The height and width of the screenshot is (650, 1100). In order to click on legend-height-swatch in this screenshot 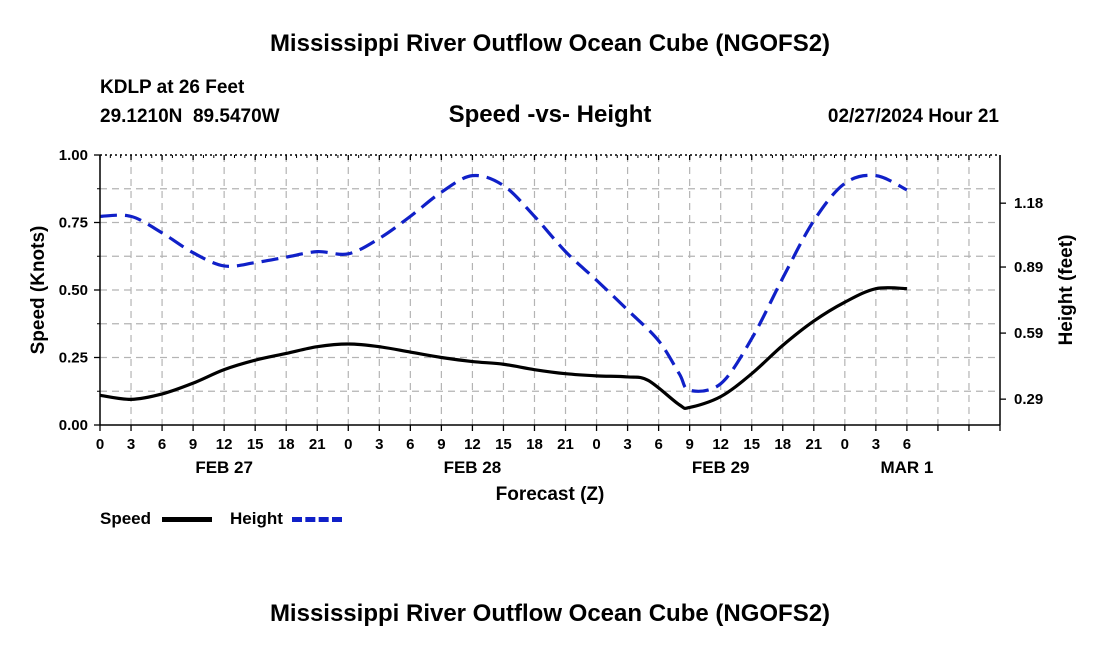, I will do `click(317, 519)`.